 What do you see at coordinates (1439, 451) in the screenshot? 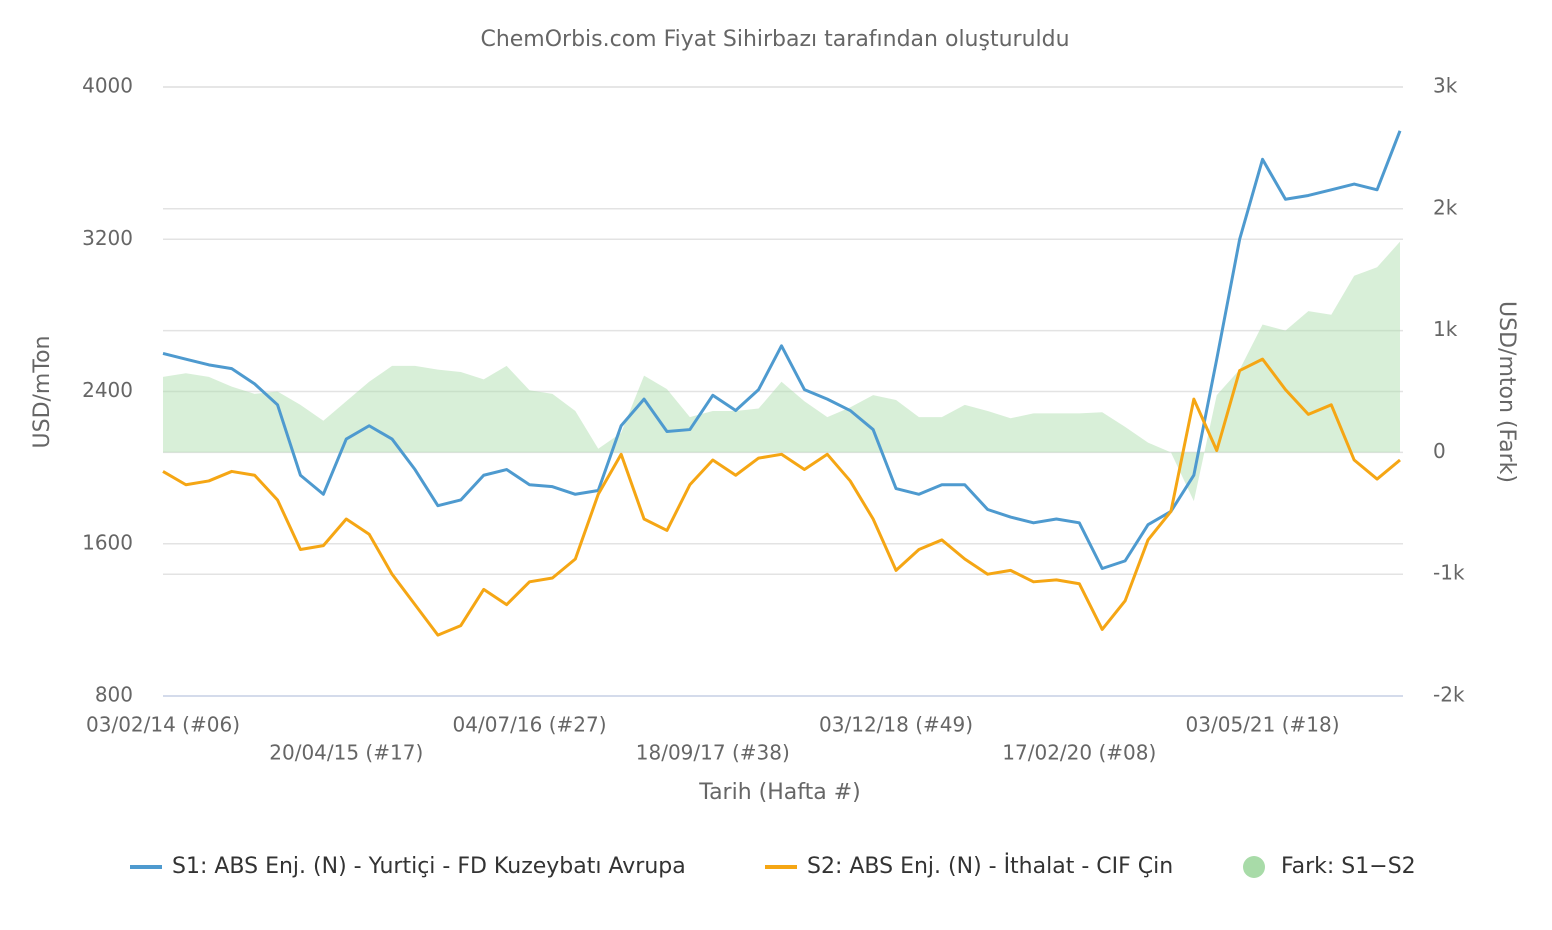
I see `y2-tick-label: 0` at bounding box center [1439, 451].